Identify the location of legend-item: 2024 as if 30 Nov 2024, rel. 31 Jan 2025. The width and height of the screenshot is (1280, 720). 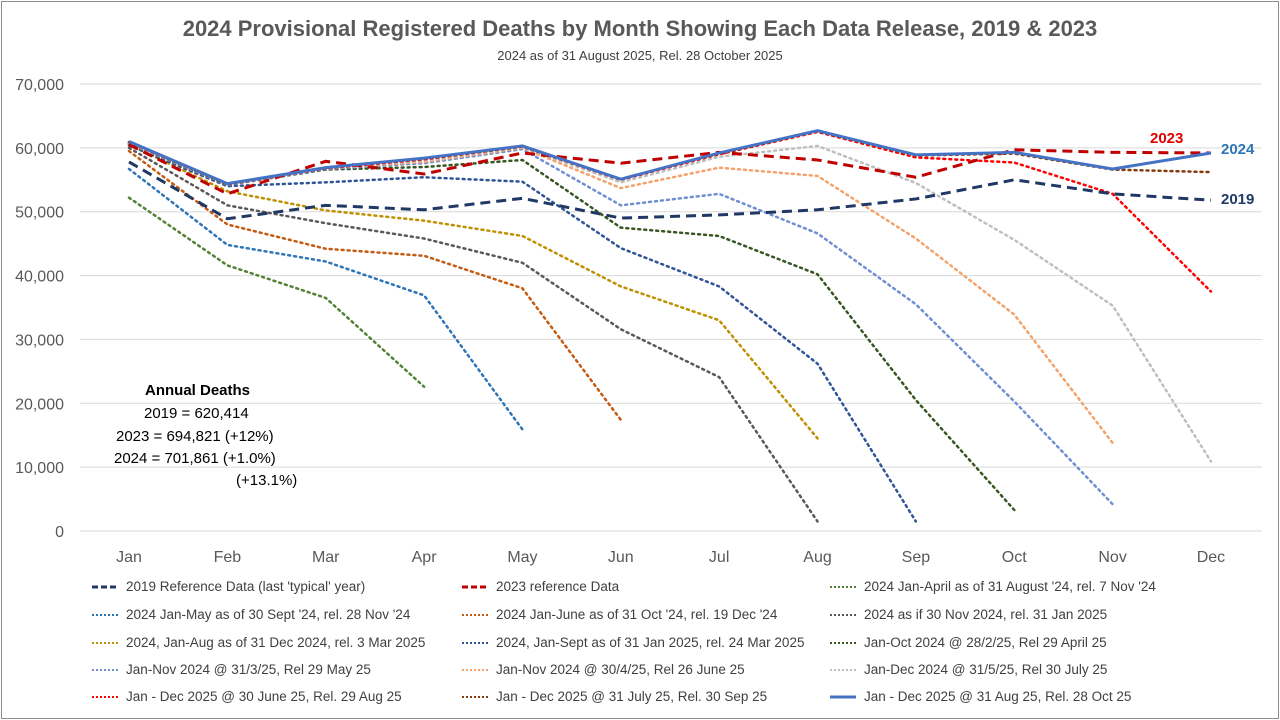
(967, 614).